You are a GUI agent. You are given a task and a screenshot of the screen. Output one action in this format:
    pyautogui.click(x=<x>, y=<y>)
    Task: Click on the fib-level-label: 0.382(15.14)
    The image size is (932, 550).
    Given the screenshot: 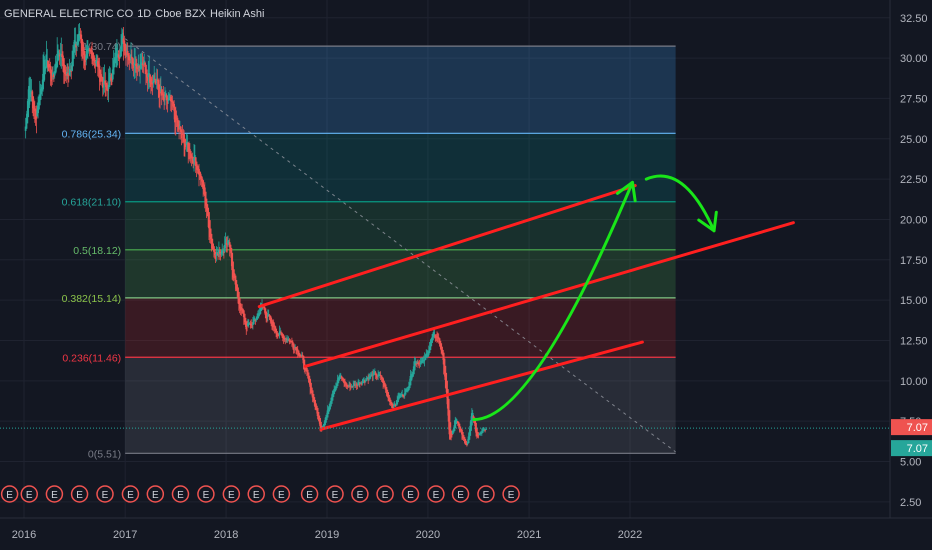 What is the action you would take?
    pyautogui.click(x=92, y=299)
    